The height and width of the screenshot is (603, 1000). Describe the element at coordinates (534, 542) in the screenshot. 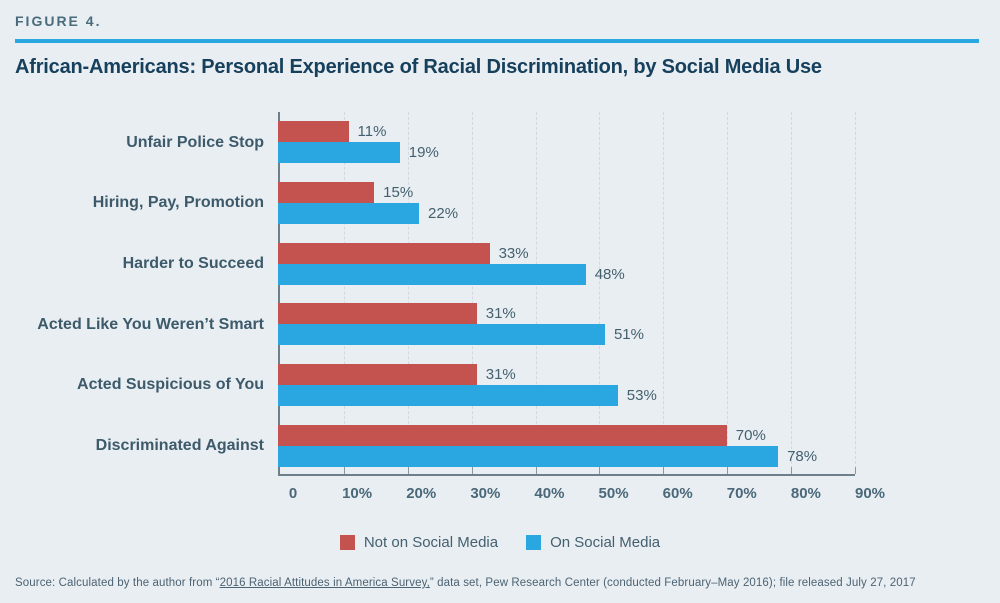

I see `legend-swatch-blue` at that location.